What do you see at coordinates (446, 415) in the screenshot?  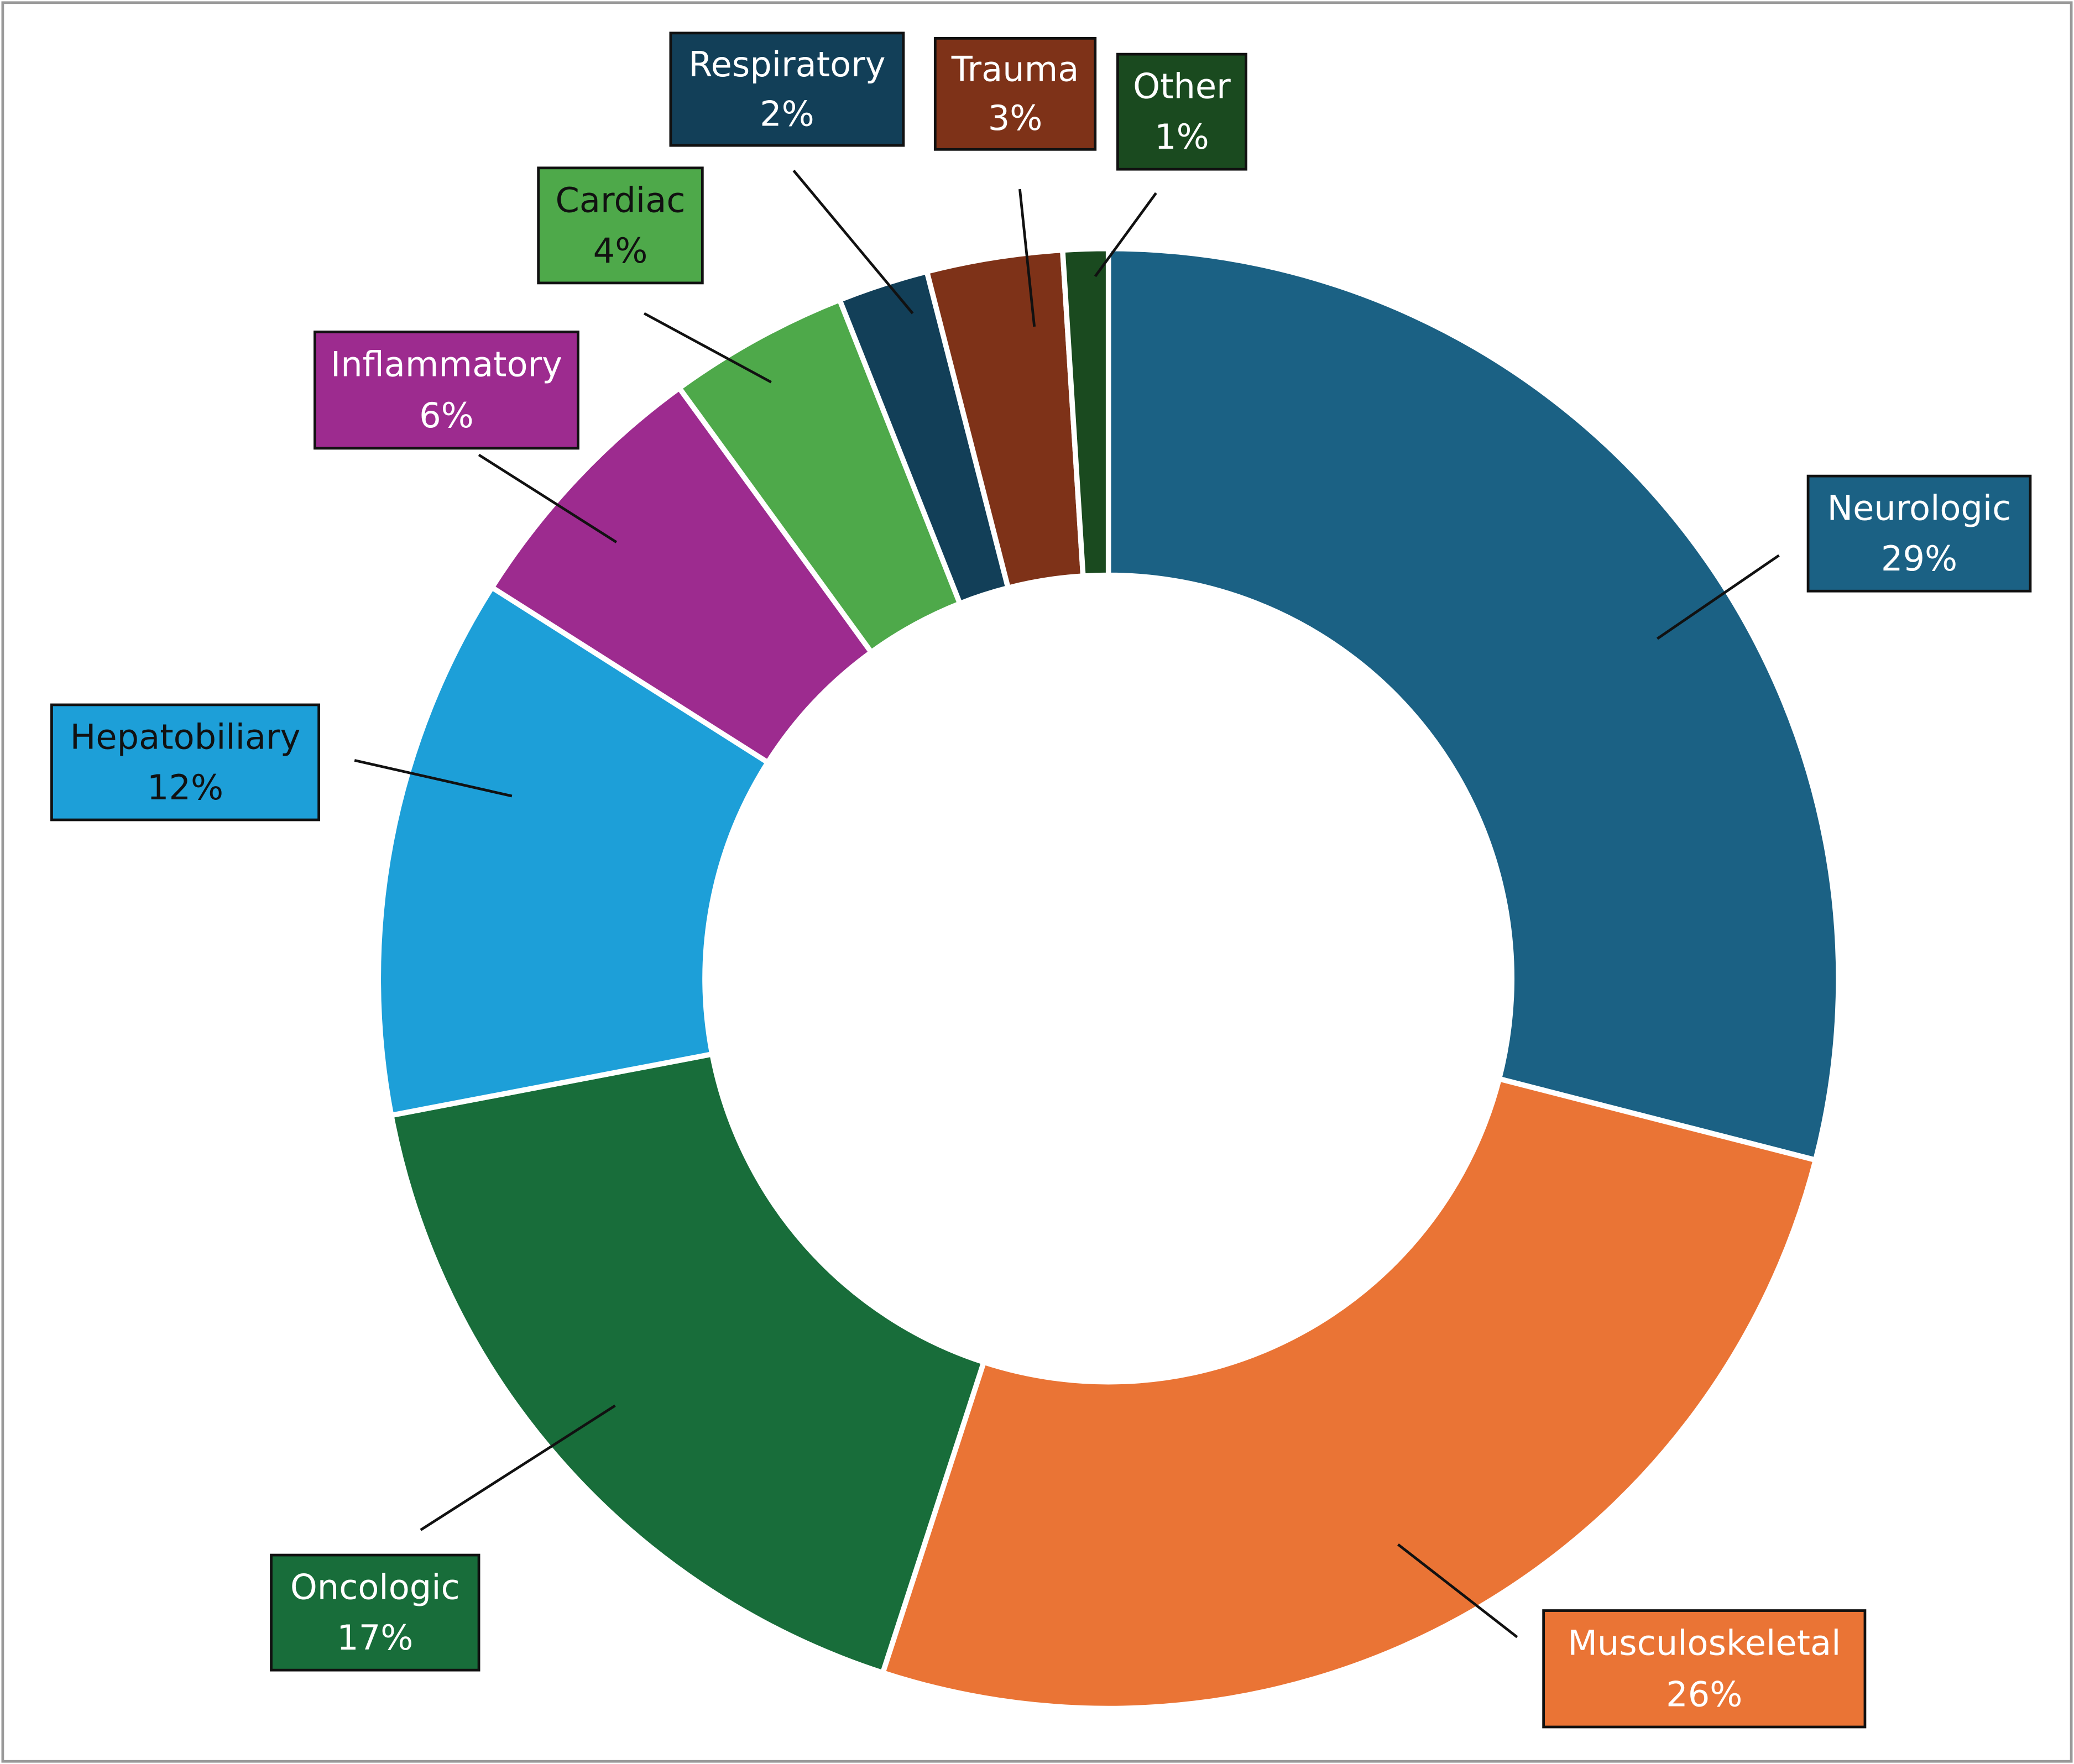 I see `value-label: 6%` at bounding box center [446, 415].